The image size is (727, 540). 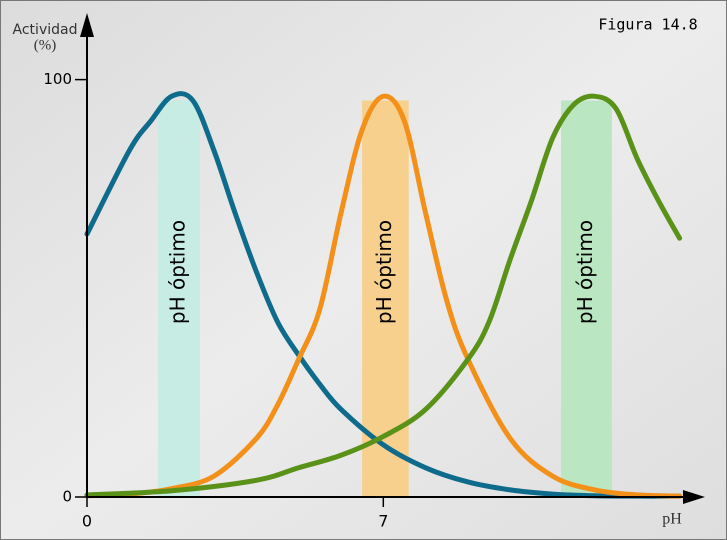 What do you see at coordinates (45, 45) in the screenshot?
I see `y-axis-label: (%)` at bounding box center [45, 45].